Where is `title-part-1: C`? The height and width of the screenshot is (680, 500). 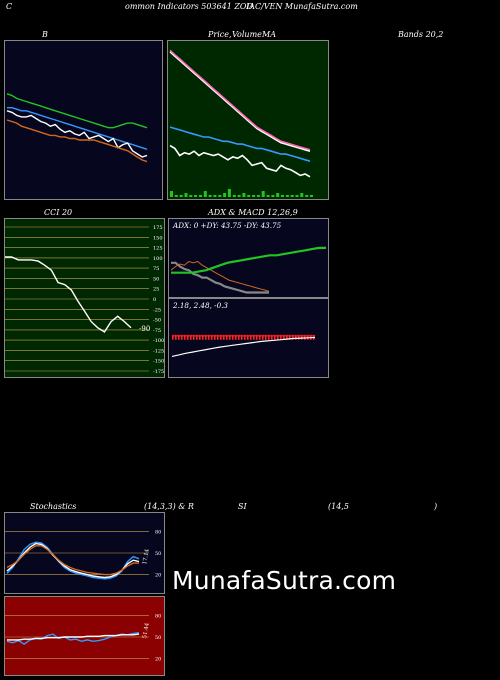
title-part-1: C is located at coordinates (9, 6).